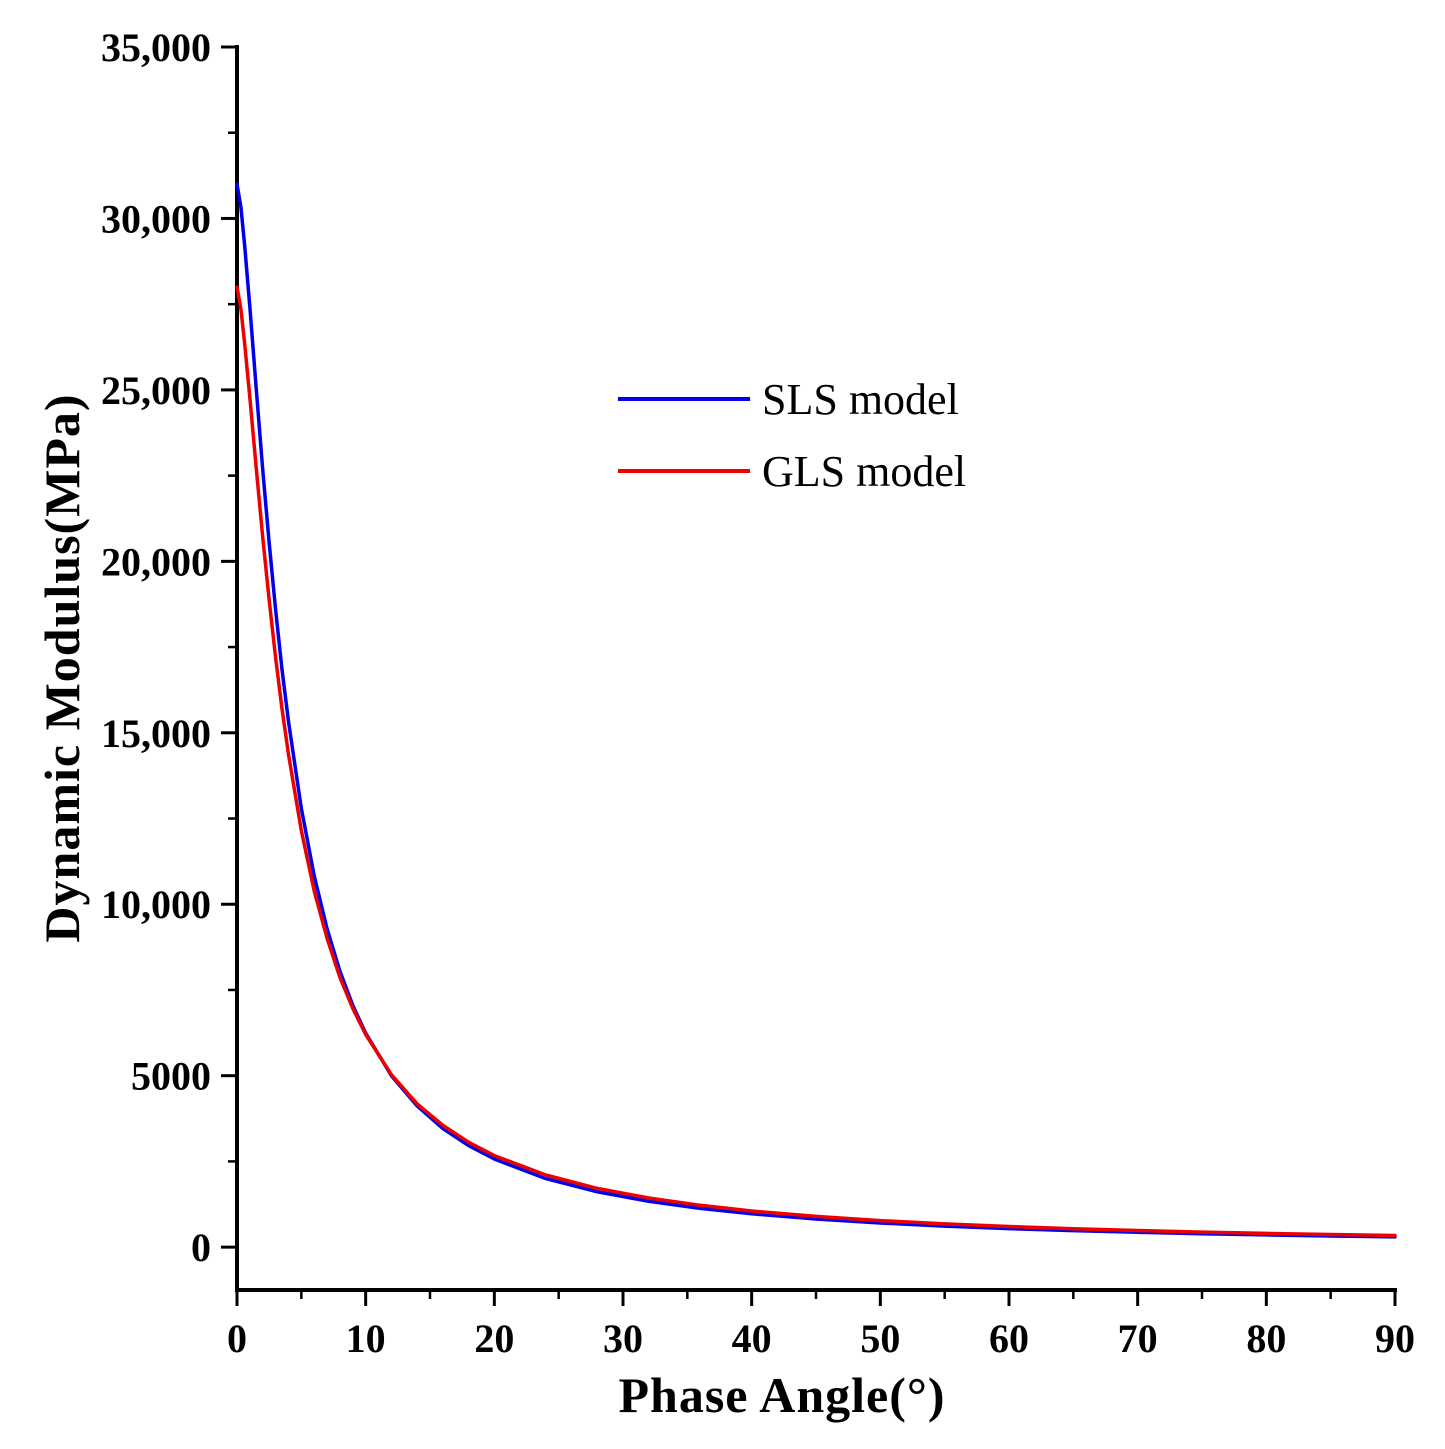 The image size is (1445, 1449). Describe the element at coordinates (156, 218) in the screenshot. I see `y-tick-label: 30,000` at that location.